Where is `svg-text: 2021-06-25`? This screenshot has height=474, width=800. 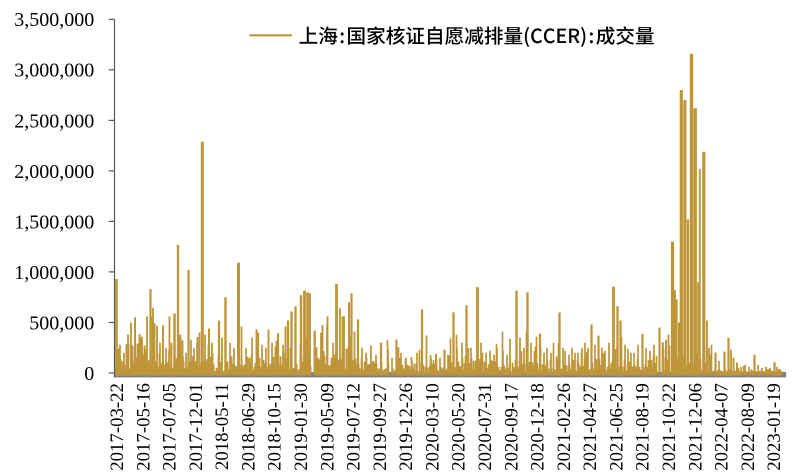
svg-text: 2021-06-25 is located at coordinates (616, 427).